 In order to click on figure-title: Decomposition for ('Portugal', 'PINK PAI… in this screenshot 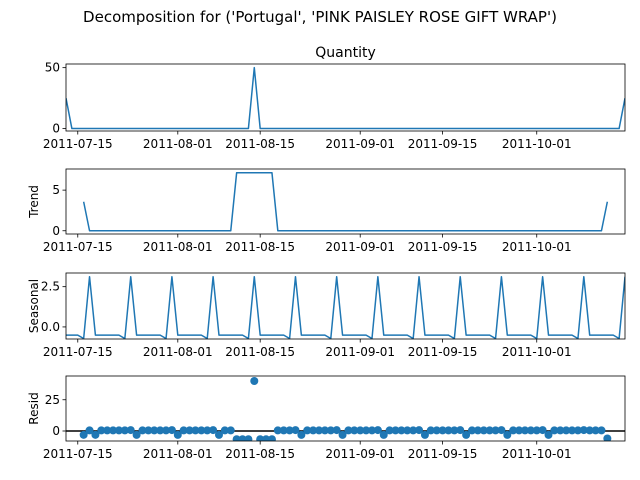, I will do `click(320, 17)`.